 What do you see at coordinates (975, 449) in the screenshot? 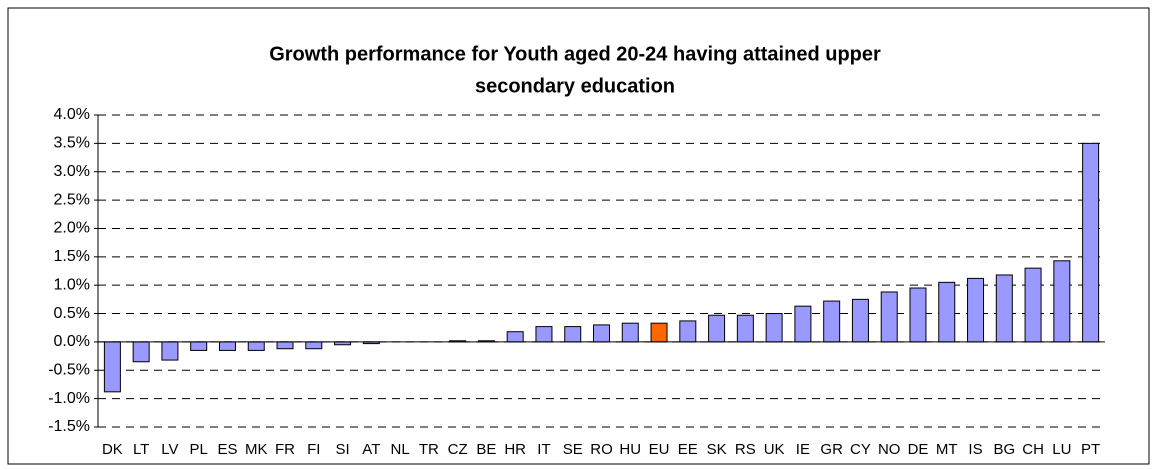
I see `x-tick-label: IS` at bounding box center [975, 449].